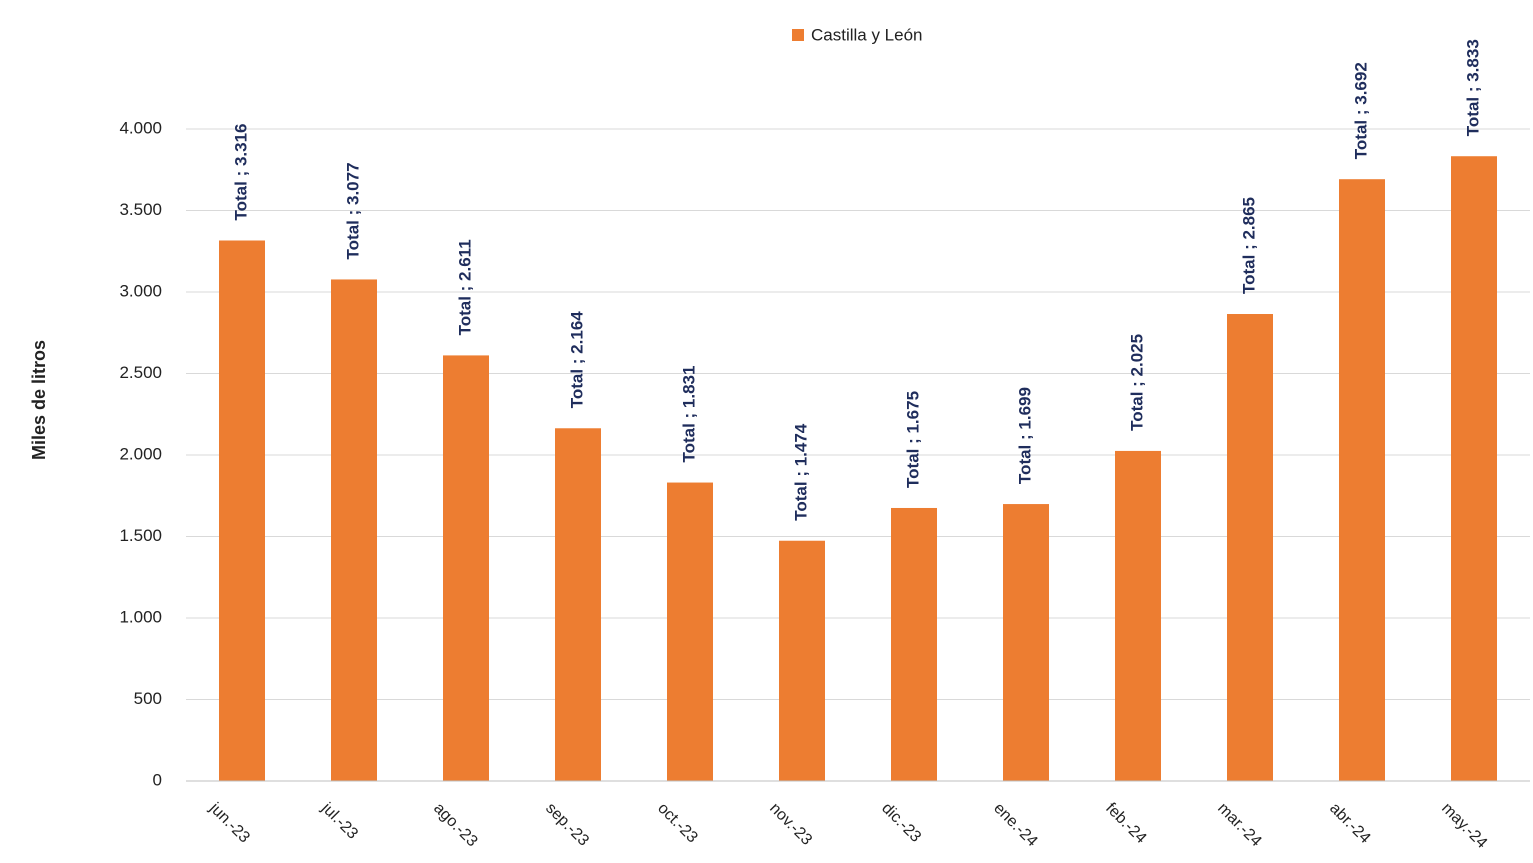 This screenshot has width=1533, height=863. Describe the element at coordinates (1136, 382) in the screenshot. I see `data-label: Total ; 2.025` at that location.